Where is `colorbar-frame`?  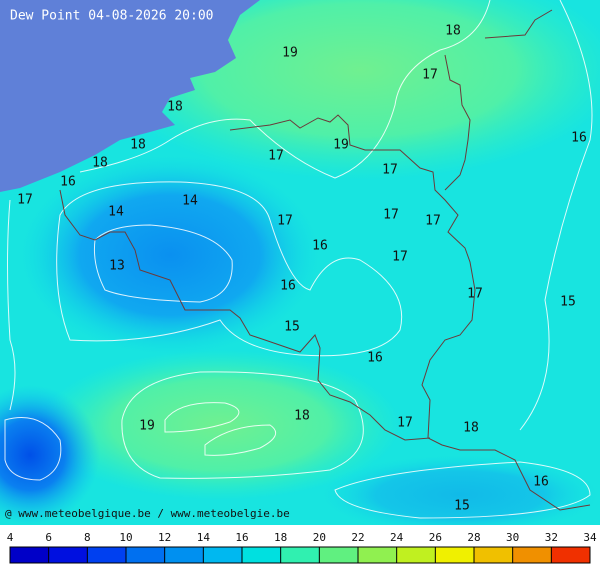
colorbar-frame is located at coordinates (300, 555).